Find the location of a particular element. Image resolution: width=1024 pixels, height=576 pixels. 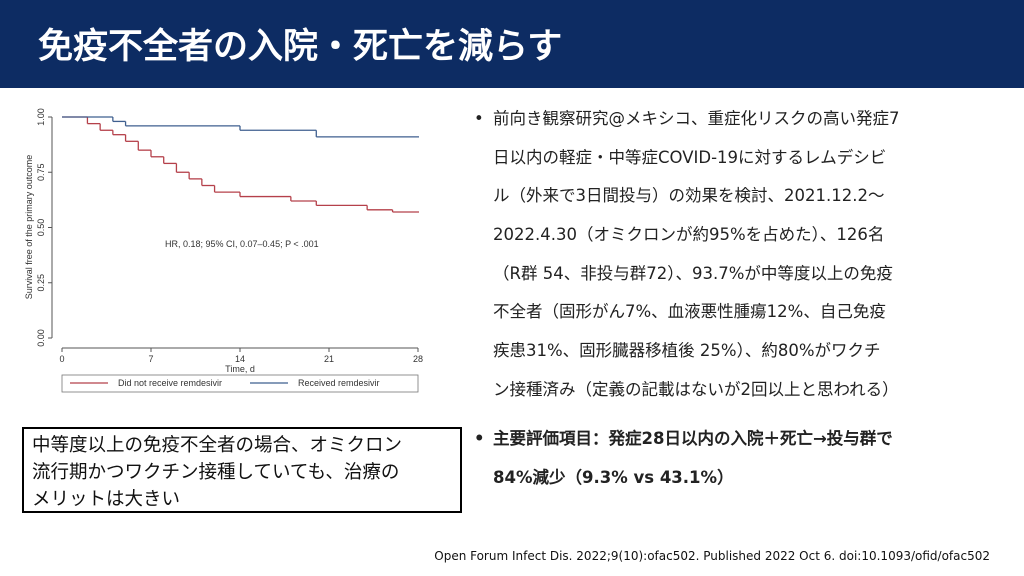

annotation: HR, 0.18; 95% CI, 0.07–0.45; P < .001 is located at coordinates (242, 244).